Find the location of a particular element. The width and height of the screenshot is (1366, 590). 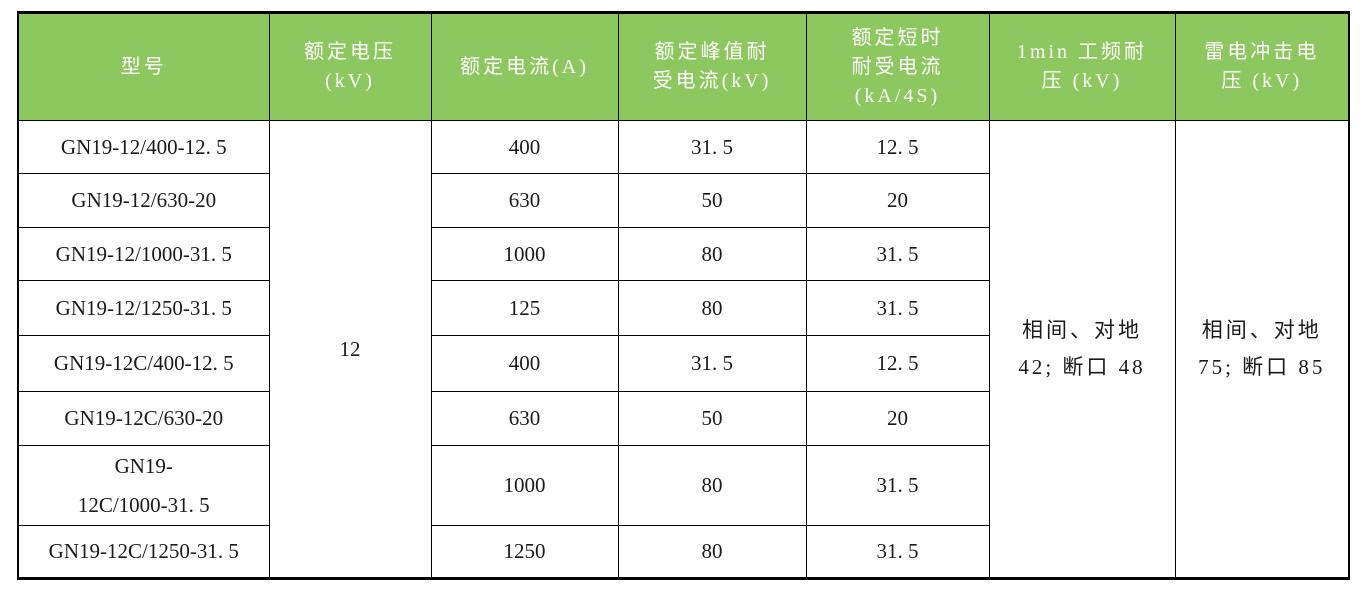

table-row: GN19- 12C/1000-31. 5 1000 80 31. 5 is located at coordinates (683, 485).